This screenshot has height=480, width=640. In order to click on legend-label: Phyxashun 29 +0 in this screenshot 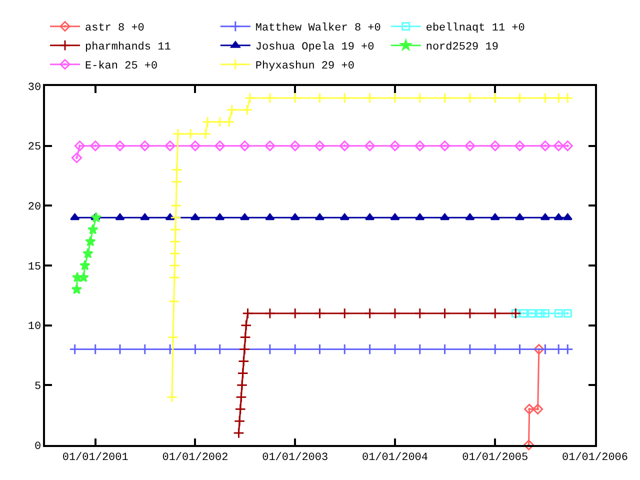, I will do `click(304, 66)`.